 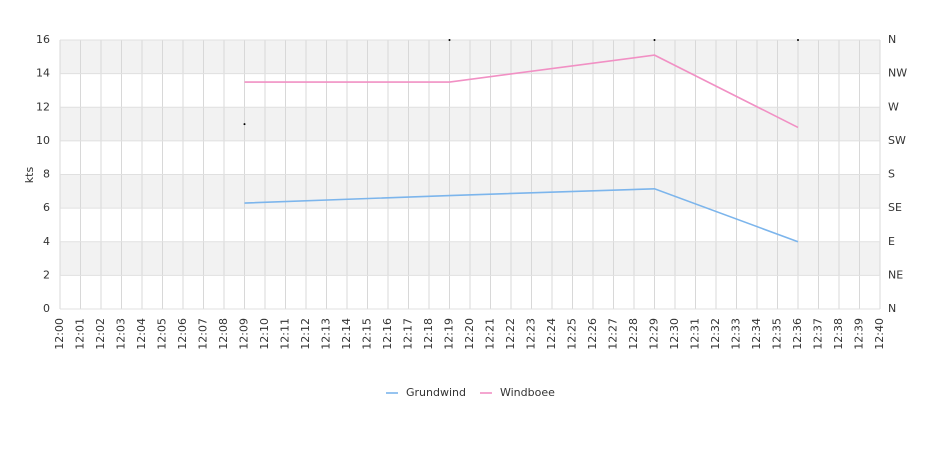 I want to click on x-tick-label: 12:31, so click(x=695, y=334).